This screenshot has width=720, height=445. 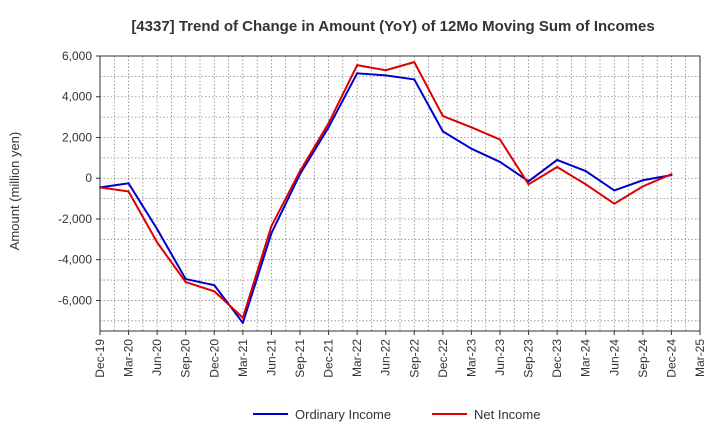 I want to click on y-tick-label: 6,000, so click(x=77, y=56).